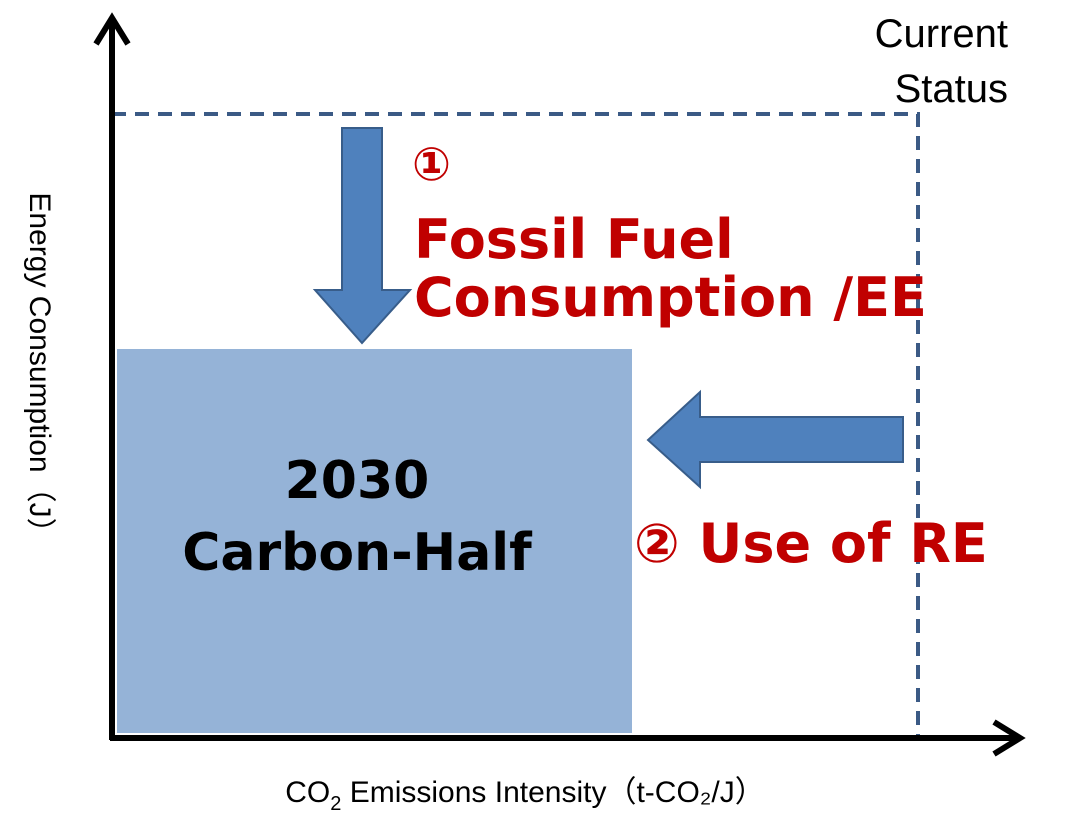 The width and height of the screenshot is (1081, 819). What do you see at coordinates (552, 792) in the screenshot?
I see `x-label-part: Emissions Intensity（t-CO₂/J）` at bounding box center [552, 792].